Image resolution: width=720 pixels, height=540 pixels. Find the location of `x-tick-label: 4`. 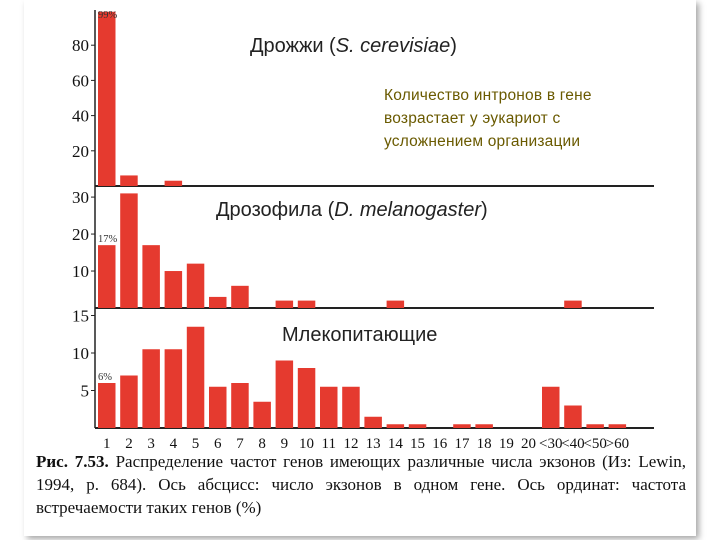

x-tick-label: 4 is located at coordinates (174, 444).